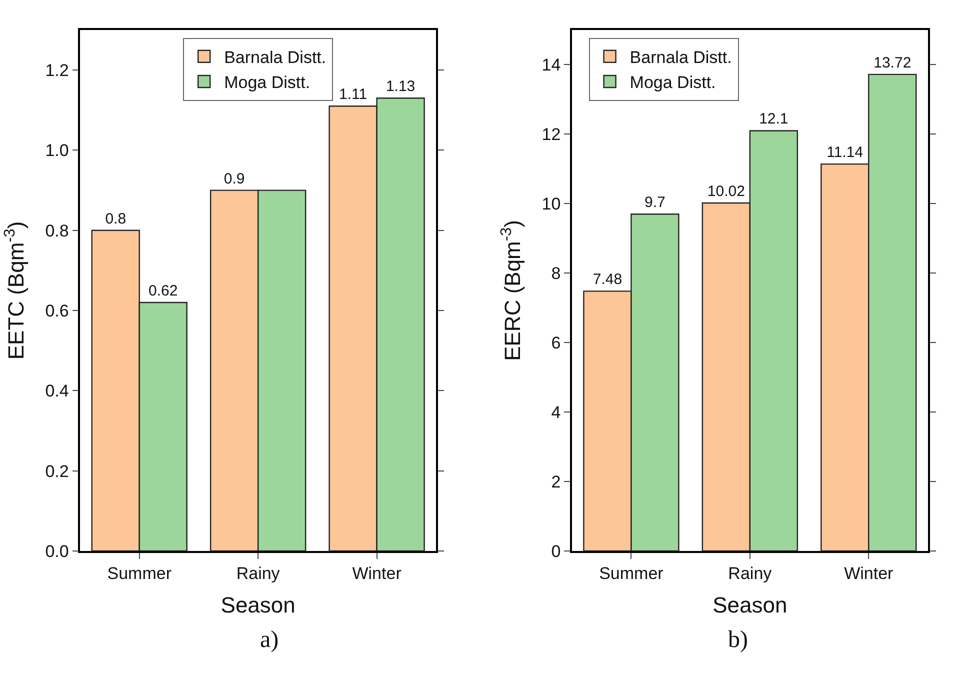 This screenshot has height=691, width=968. Describe the element at coordinates (726, 191) in the screenshot. I see `data-label: 10.02` at that location.